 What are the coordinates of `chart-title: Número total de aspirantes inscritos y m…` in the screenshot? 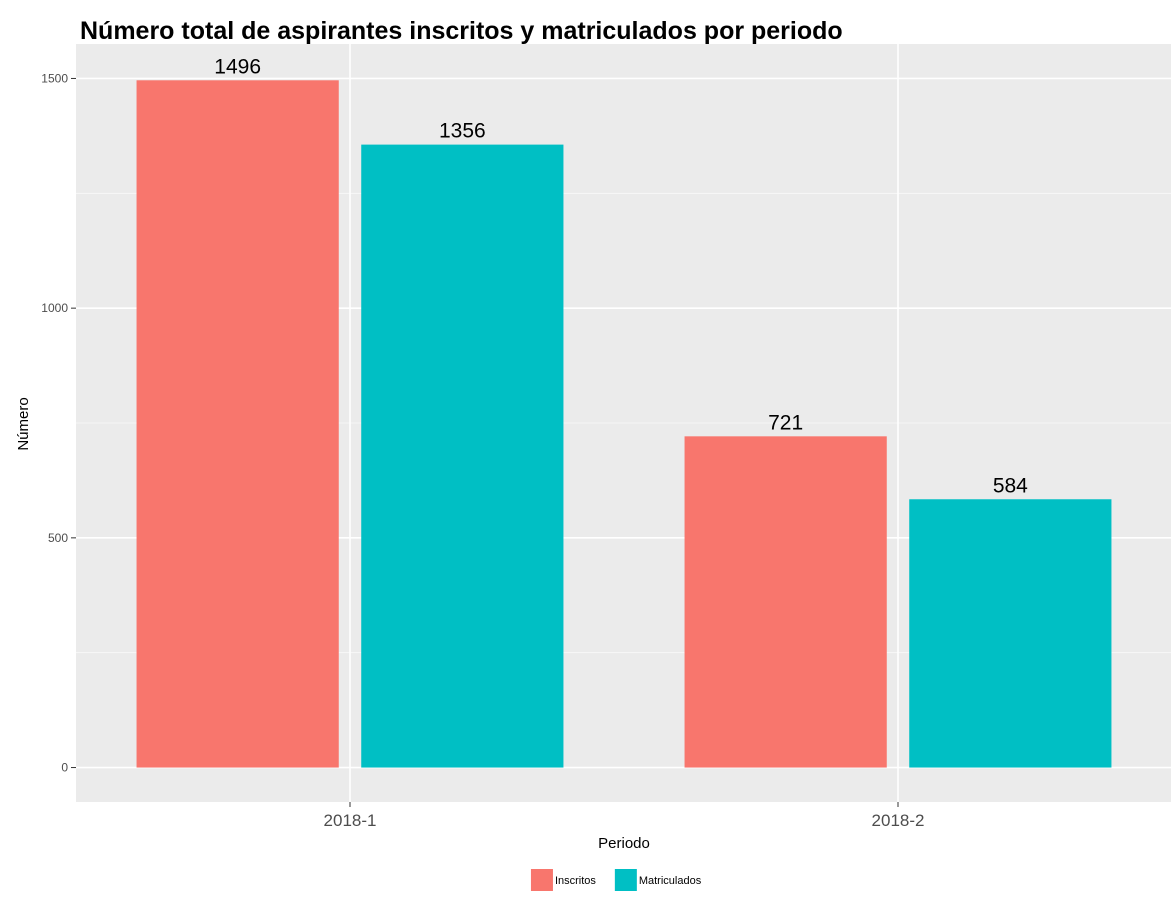 It's located at (461, 31).